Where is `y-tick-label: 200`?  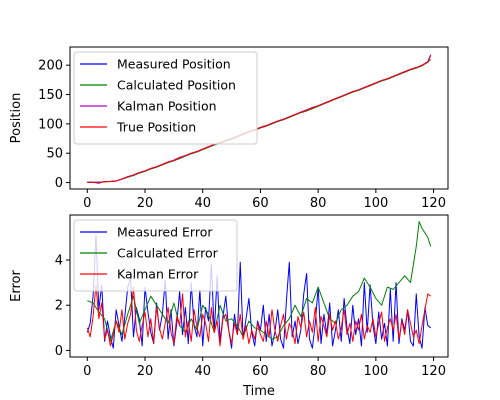 y-tick-label: 200 is located at coordinates (50, 66).